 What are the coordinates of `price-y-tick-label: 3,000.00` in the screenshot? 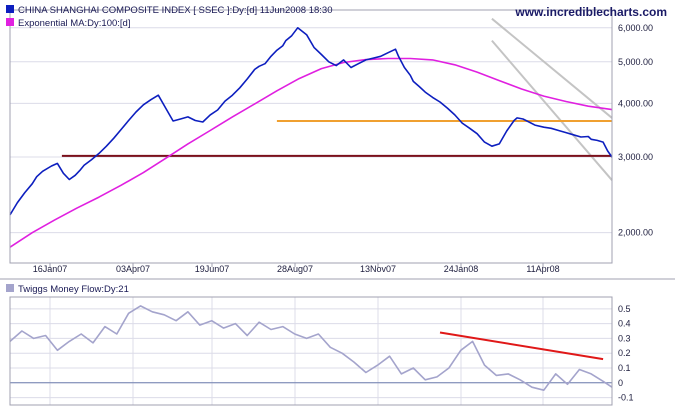 It's located at (635, 157).